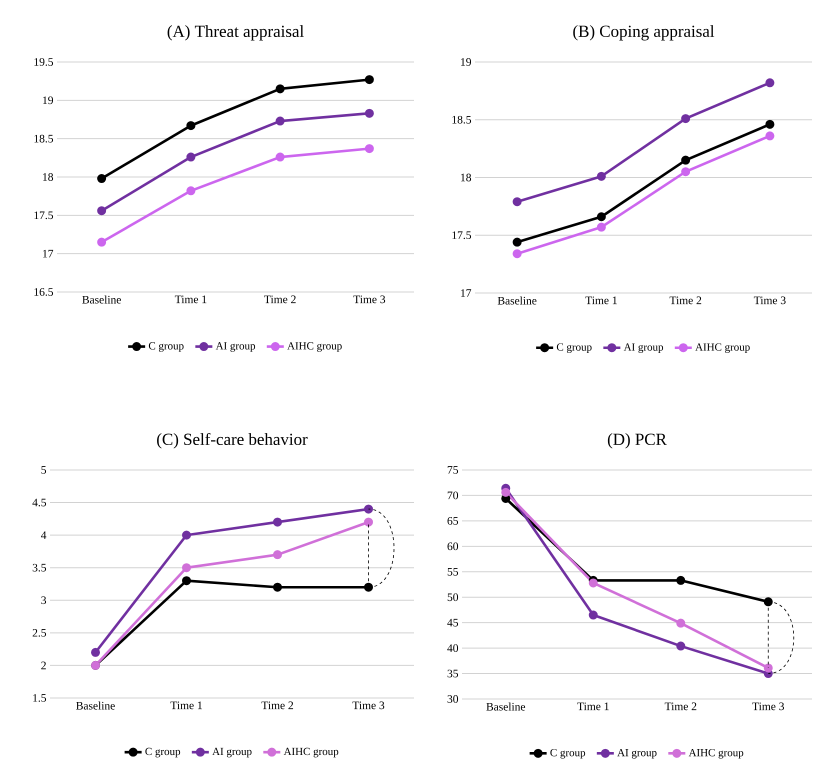  What do you see at coordinates (39, 698) in the screenshot?
I see `y-tick-label: 1.5` at bounding box center [39, 698].